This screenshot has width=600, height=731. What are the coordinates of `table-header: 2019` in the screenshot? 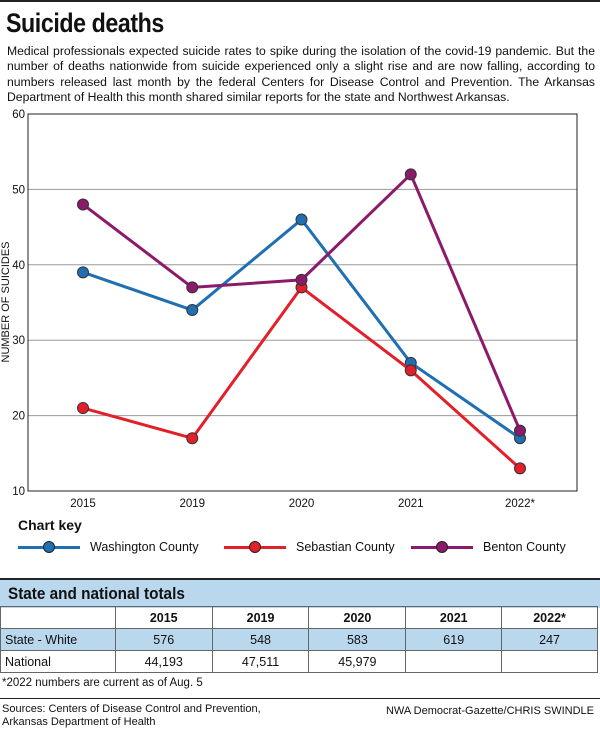 It's located at (260, 617).